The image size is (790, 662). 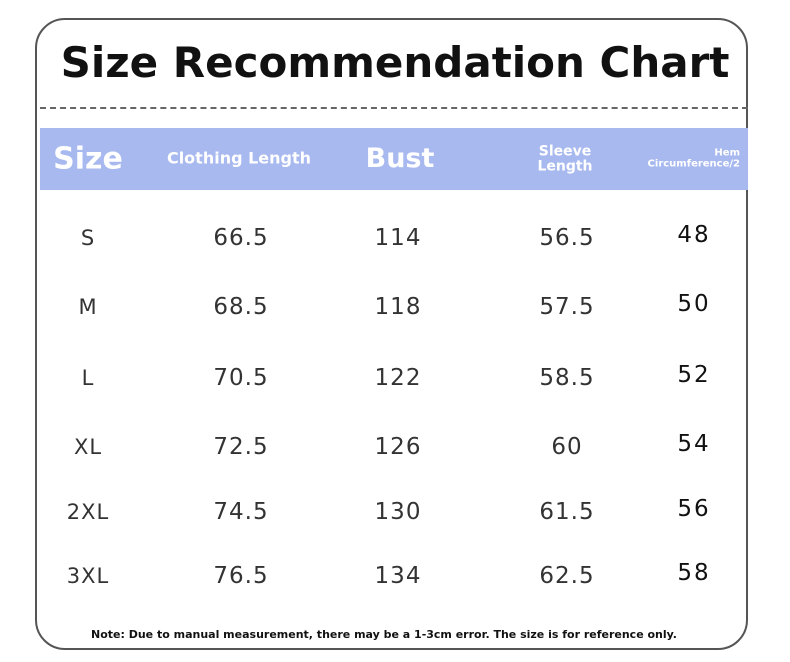 I want to click on header-cell: Sleeve Length, so click(x=565, y=158).